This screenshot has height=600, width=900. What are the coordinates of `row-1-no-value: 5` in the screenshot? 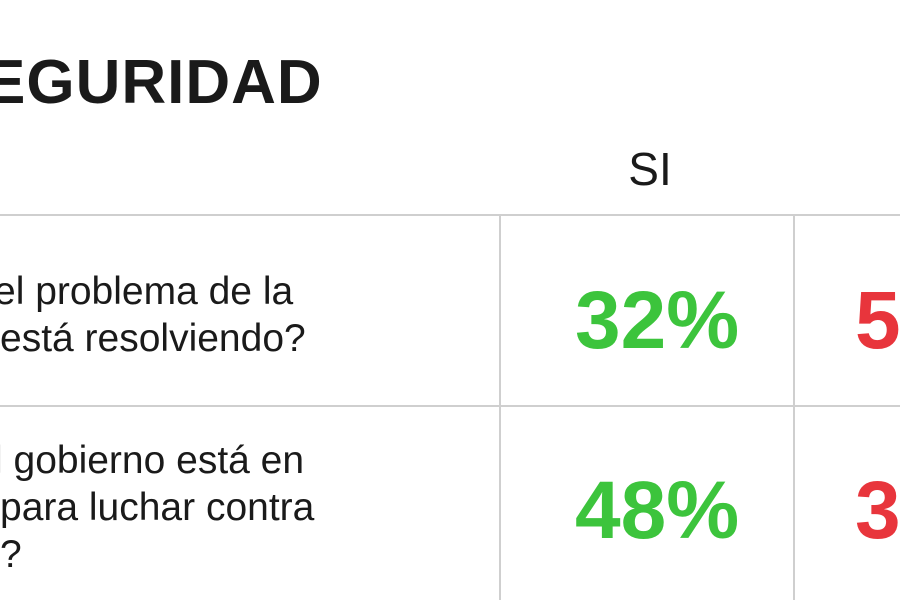 It's located at (877, 320).